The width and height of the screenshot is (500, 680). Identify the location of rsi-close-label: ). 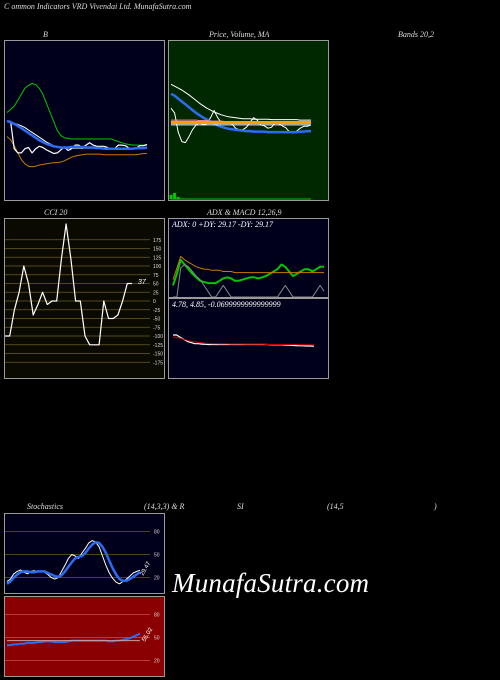
(435, 506).